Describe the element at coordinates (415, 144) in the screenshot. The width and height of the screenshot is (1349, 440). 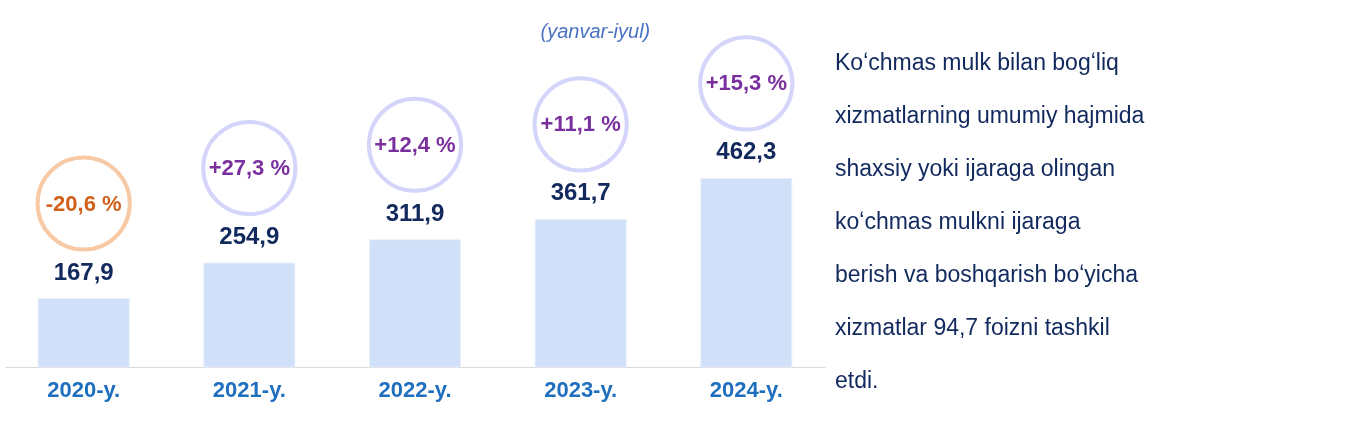
I see `text: +12,4 %` at that location.